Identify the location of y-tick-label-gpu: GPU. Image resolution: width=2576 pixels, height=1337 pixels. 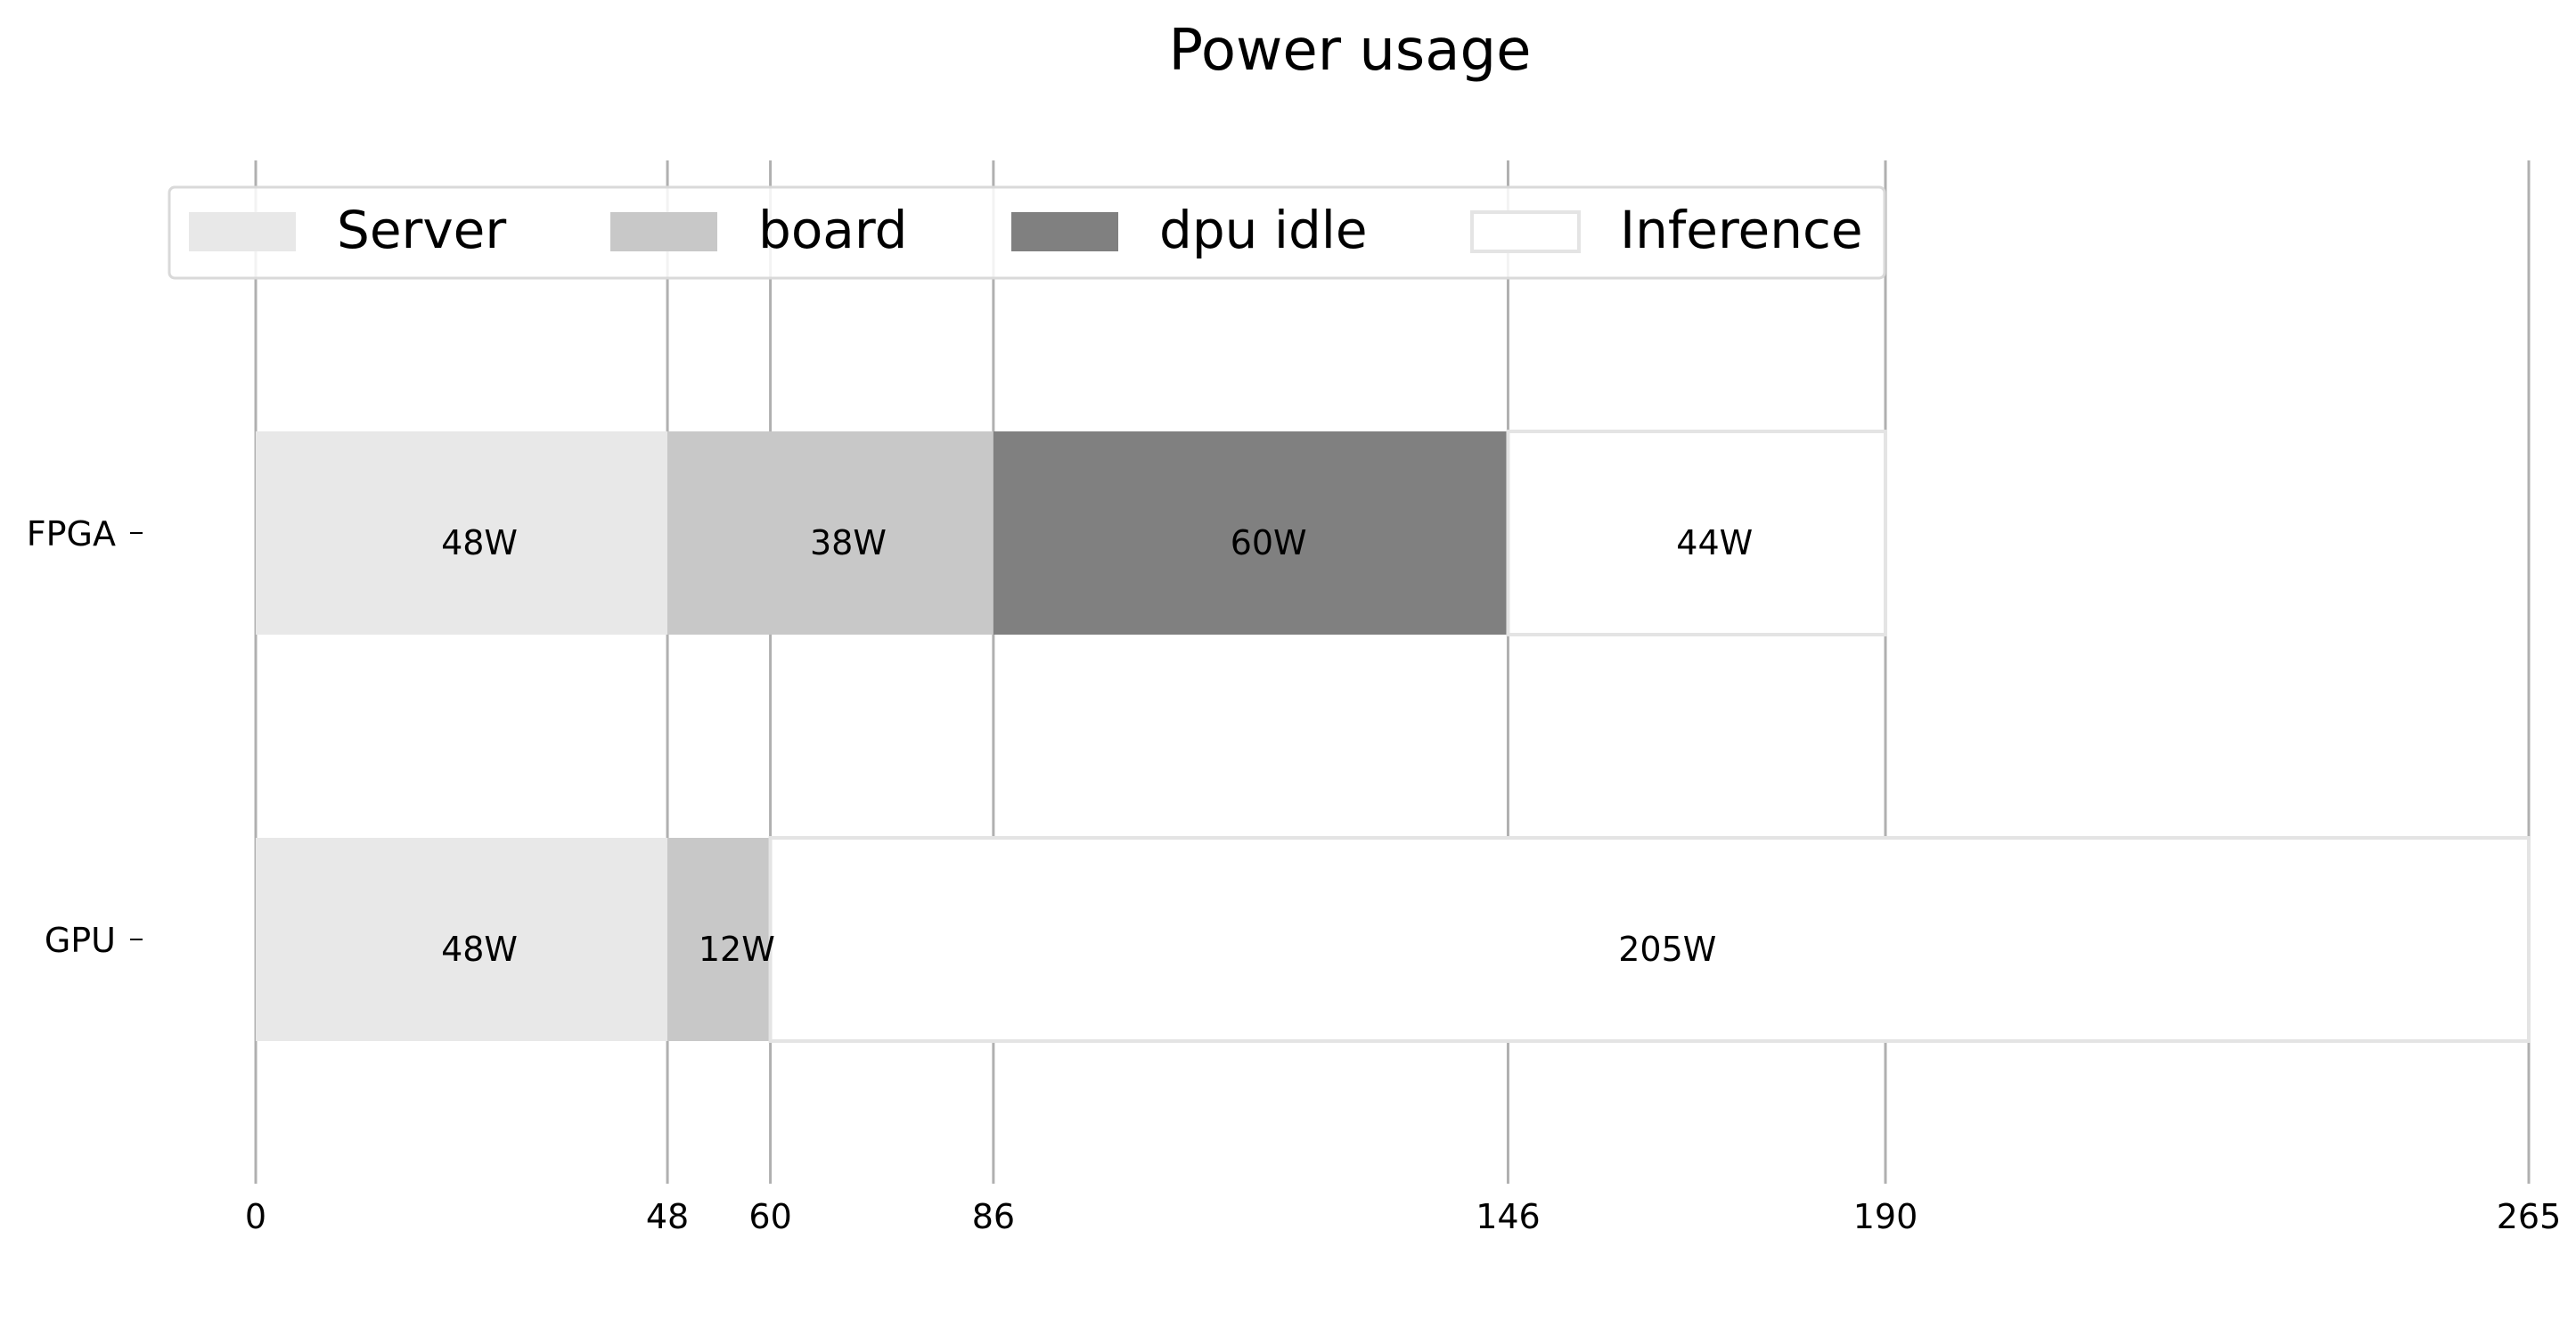
(80, 940).